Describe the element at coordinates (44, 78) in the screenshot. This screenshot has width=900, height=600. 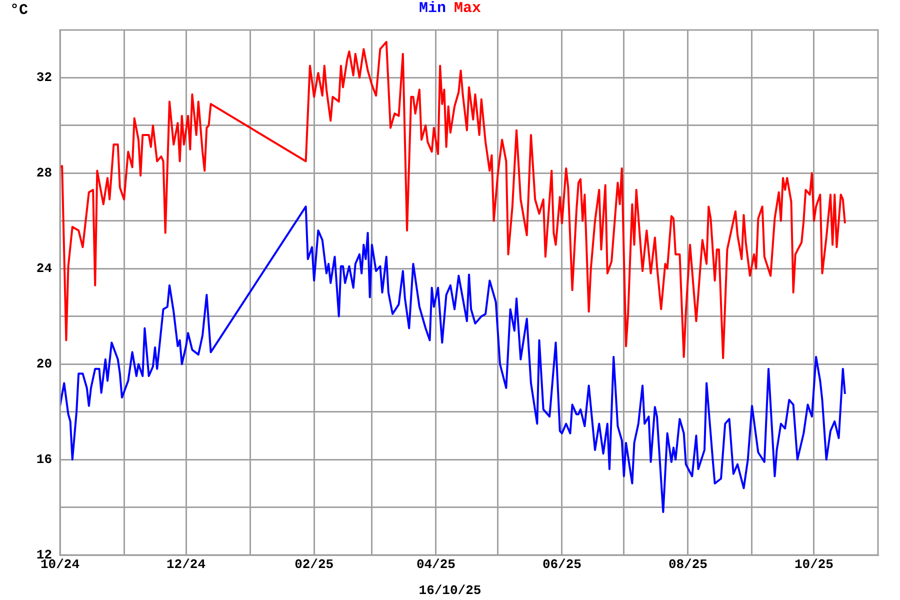
I see `y-tick-label: 32` at that location.